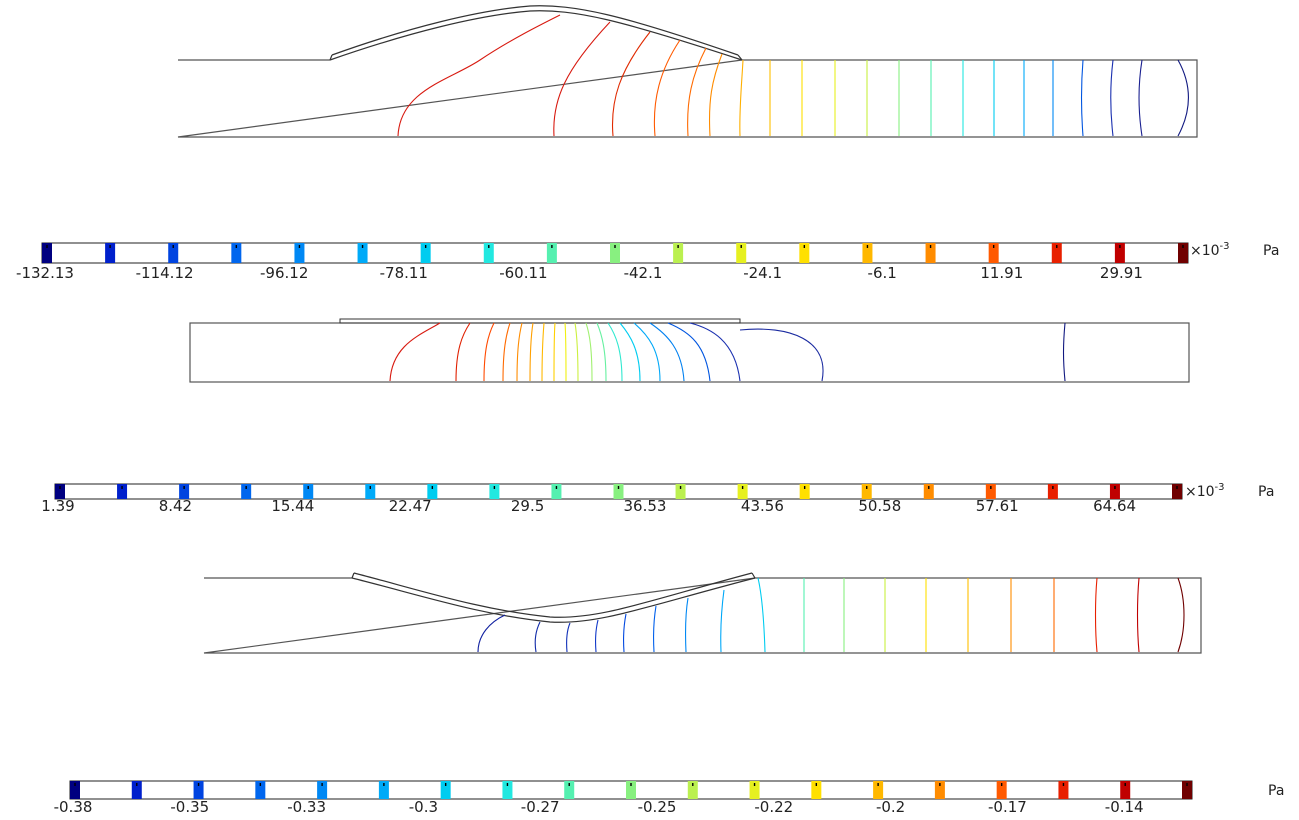 The width and height of the screenshot is (1299, 820). Describe the element at coordinates (1124, 807) in the screenshot. I see `colorbar-tick-label: -0.14` at that location.